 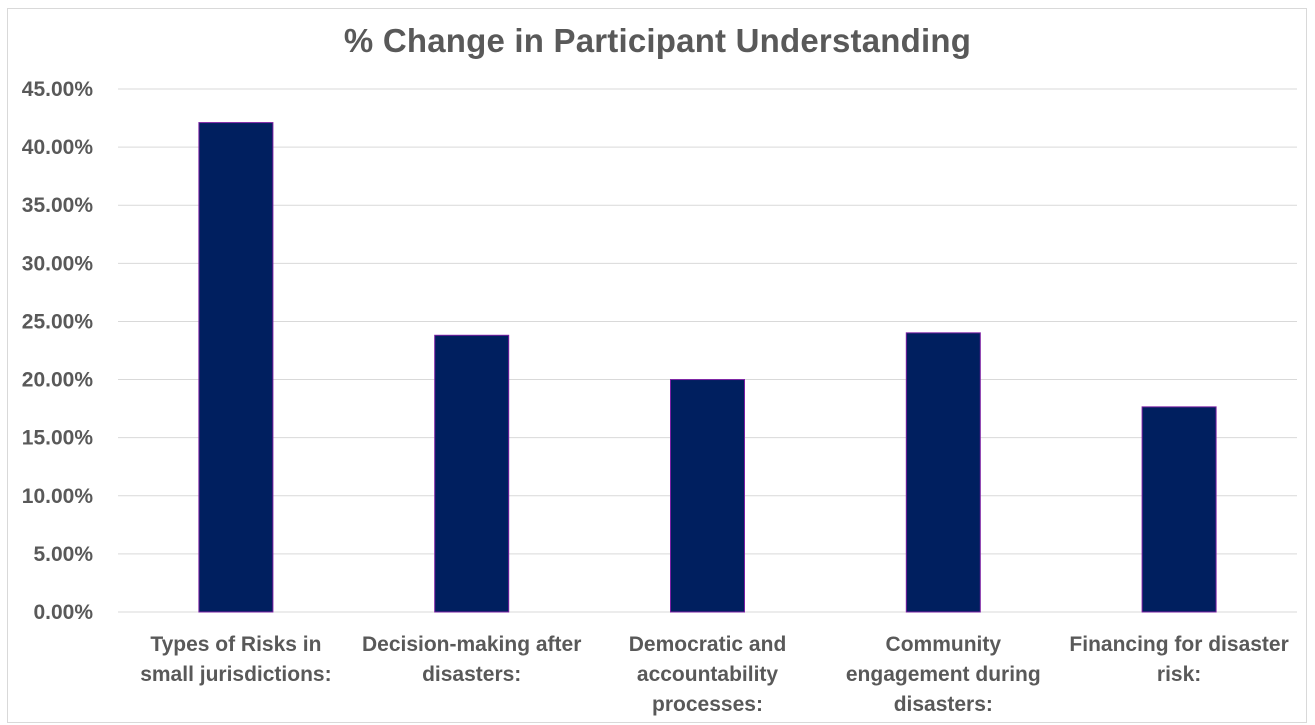 I want to click on x-category-label-line: risk:, so click(x=1179, y=674).